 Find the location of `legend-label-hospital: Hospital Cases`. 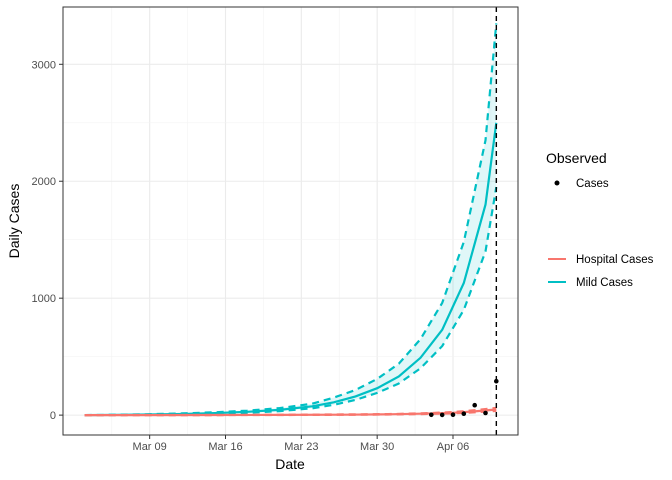

legend-label-hospital: Hospital Cases is located at coordinates (615, 260).